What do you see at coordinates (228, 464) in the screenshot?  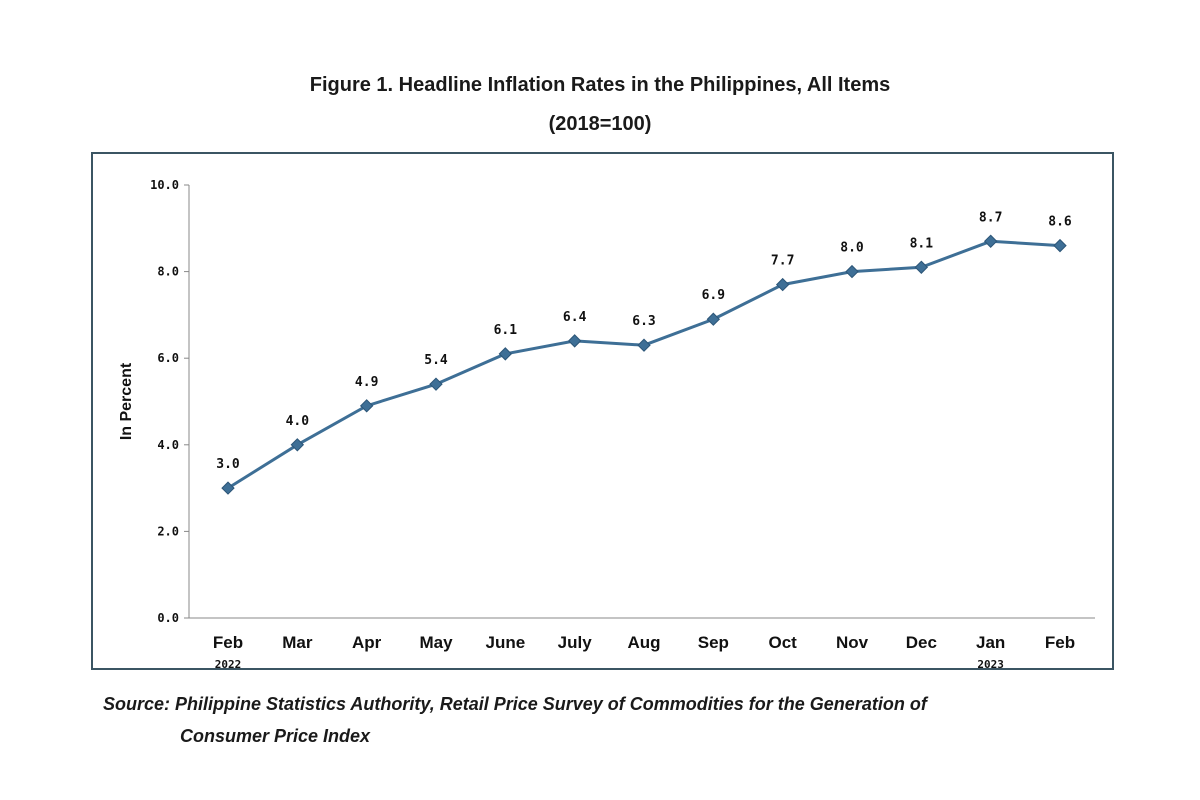 I see `data-label: 3.0` at bounding box center [228, 464].